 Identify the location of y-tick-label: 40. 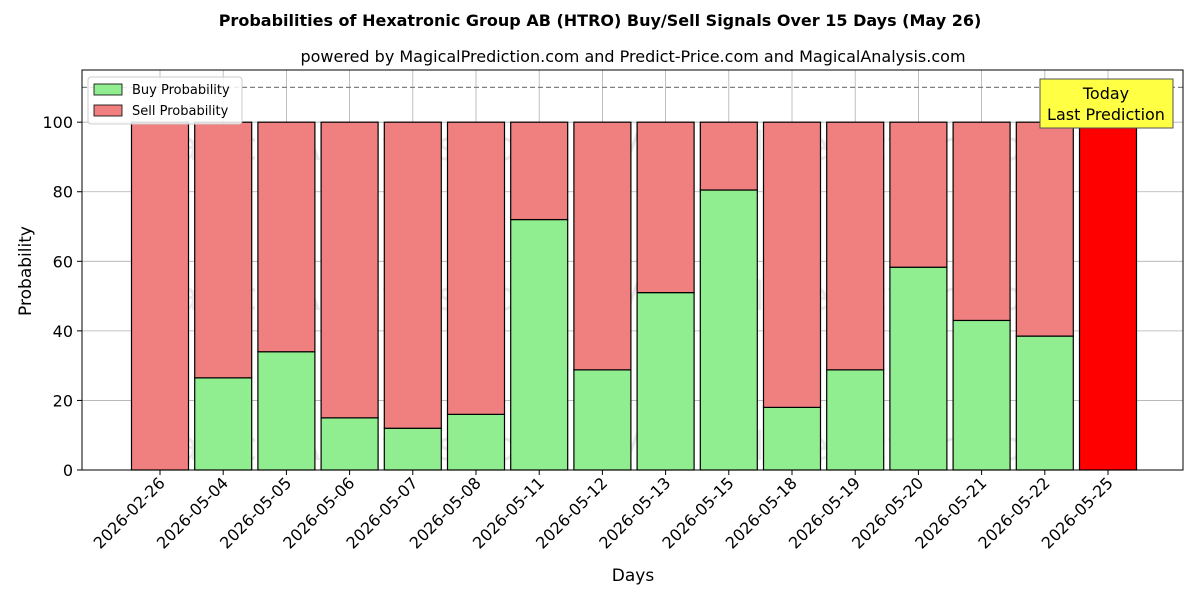
(63, 331).